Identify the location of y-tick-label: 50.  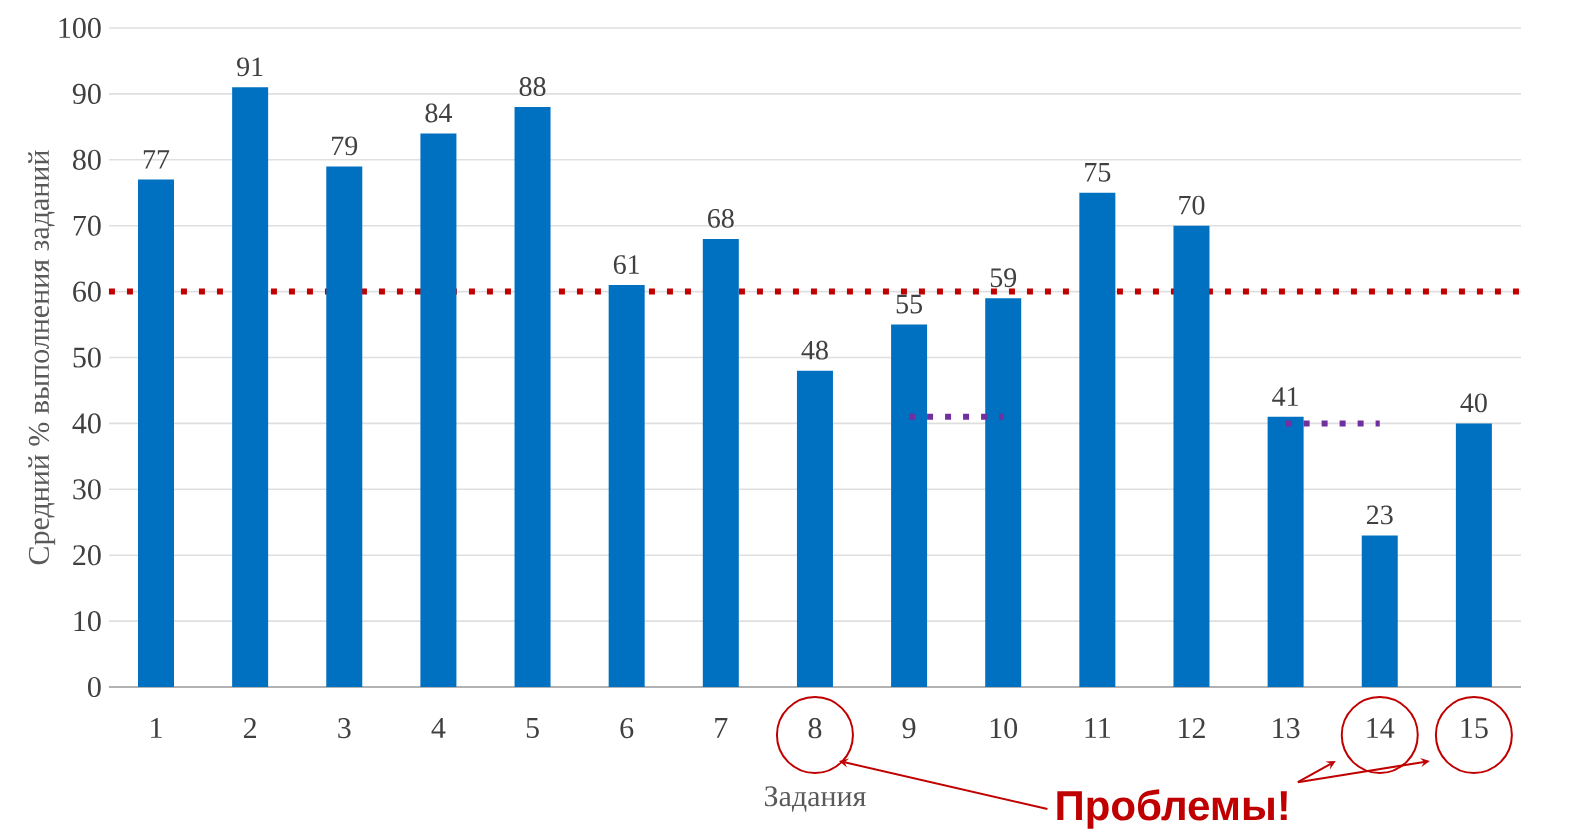
(87, 357).